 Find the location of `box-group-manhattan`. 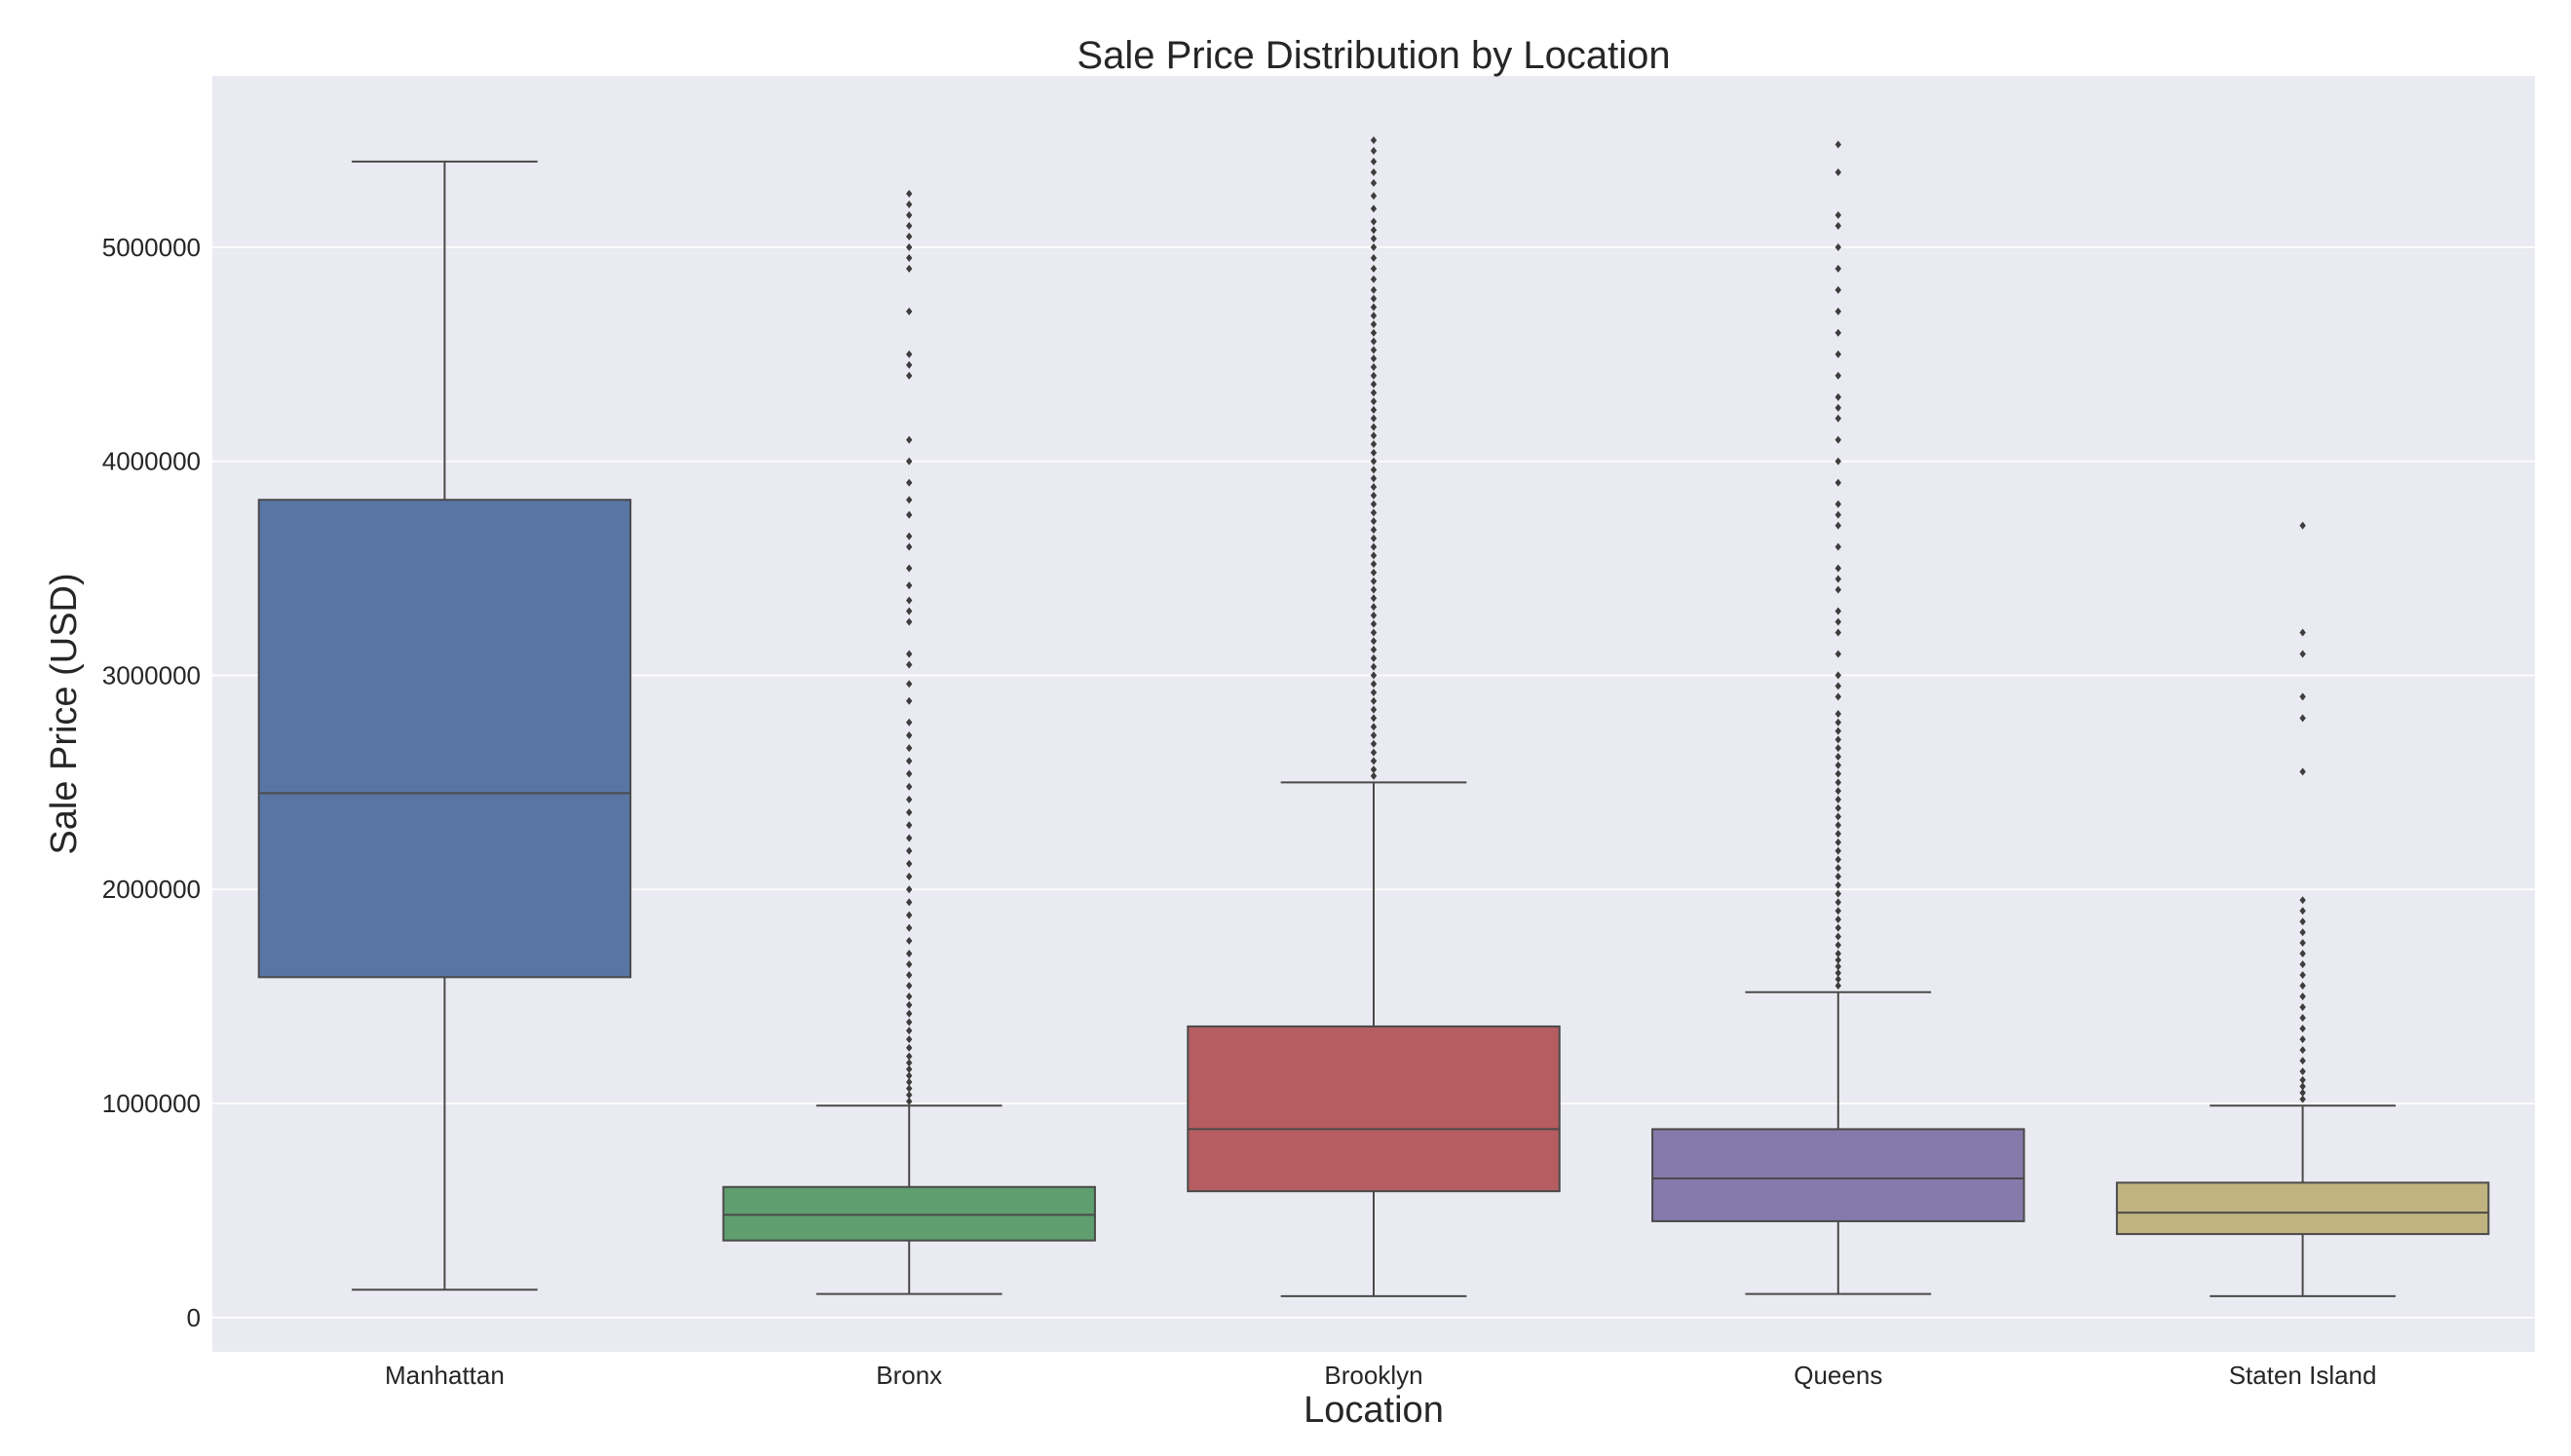

box-group-manhattan is located at coordinates (445, 725).